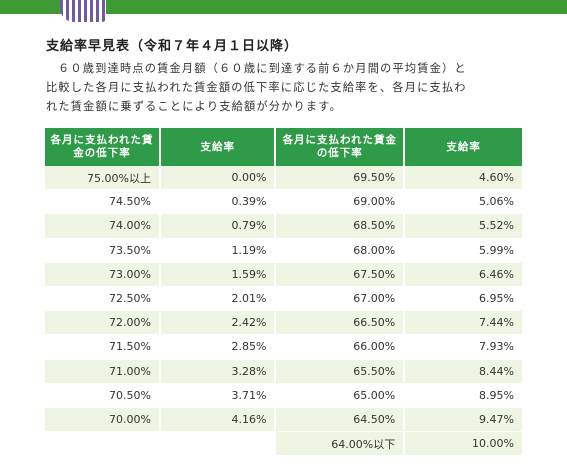 The height and width of the screenshot is (472, 567). What do you see at coordinates (103, 274) in the screenshot?
I see `cell-decline-rate: 73.00%` at bounding box center [103, 274].